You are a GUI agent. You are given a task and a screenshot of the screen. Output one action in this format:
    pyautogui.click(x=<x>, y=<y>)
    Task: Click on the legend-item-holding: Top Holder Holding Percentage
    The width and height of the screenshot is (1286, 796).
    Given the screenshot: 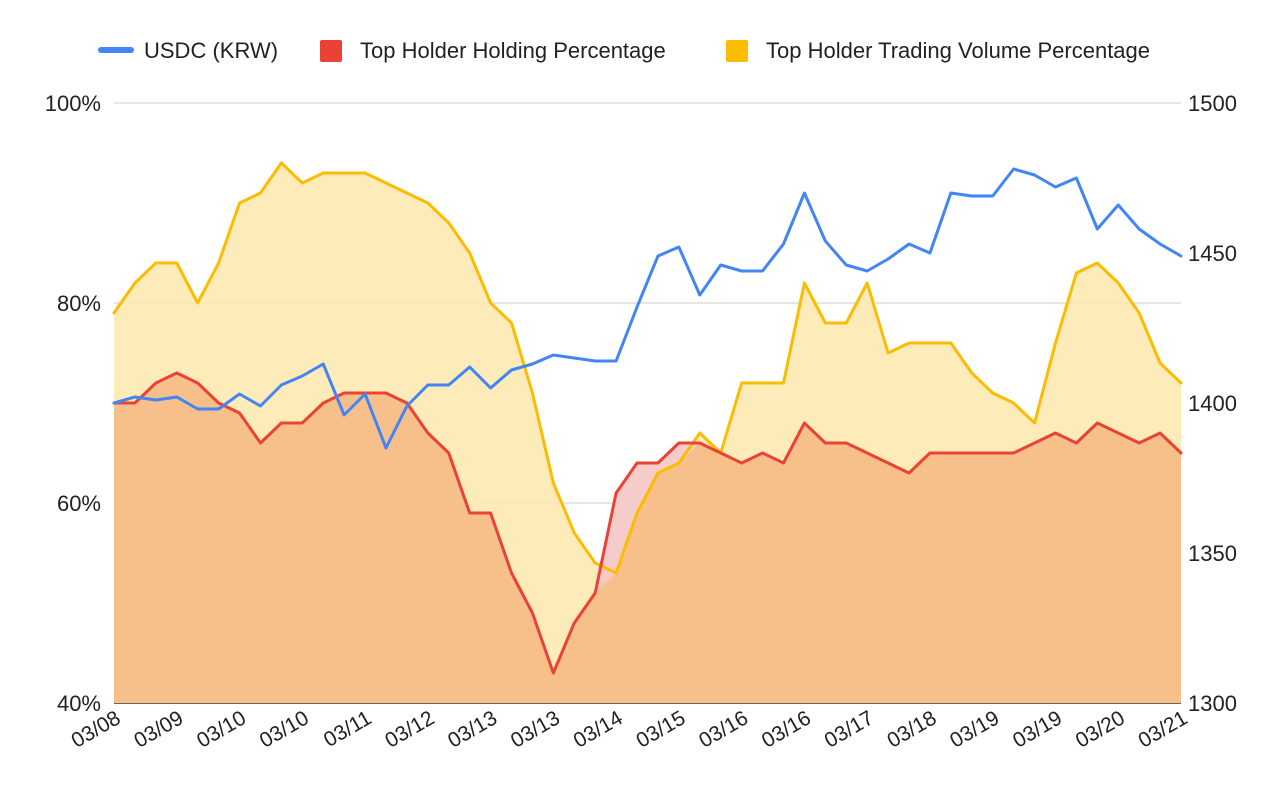 What is the action you would take?
    pyautogui.click(x=493, y=50)
    